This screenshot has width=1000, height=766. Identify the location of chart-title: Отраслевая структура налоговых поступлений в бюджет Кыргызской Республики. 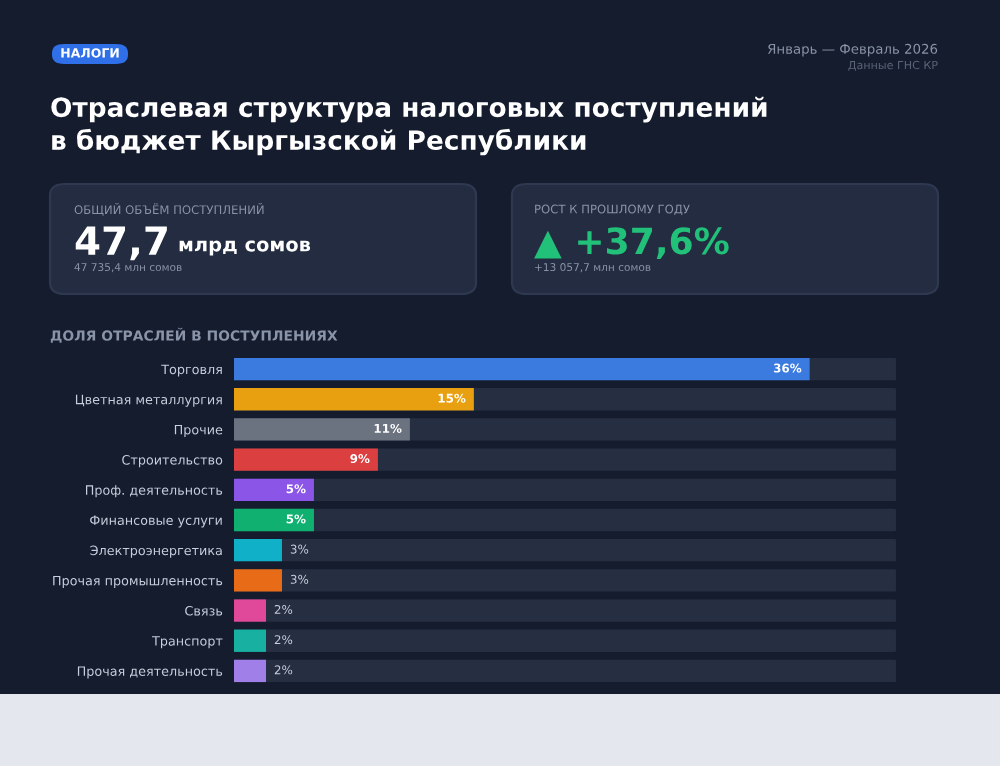
(409, 126).